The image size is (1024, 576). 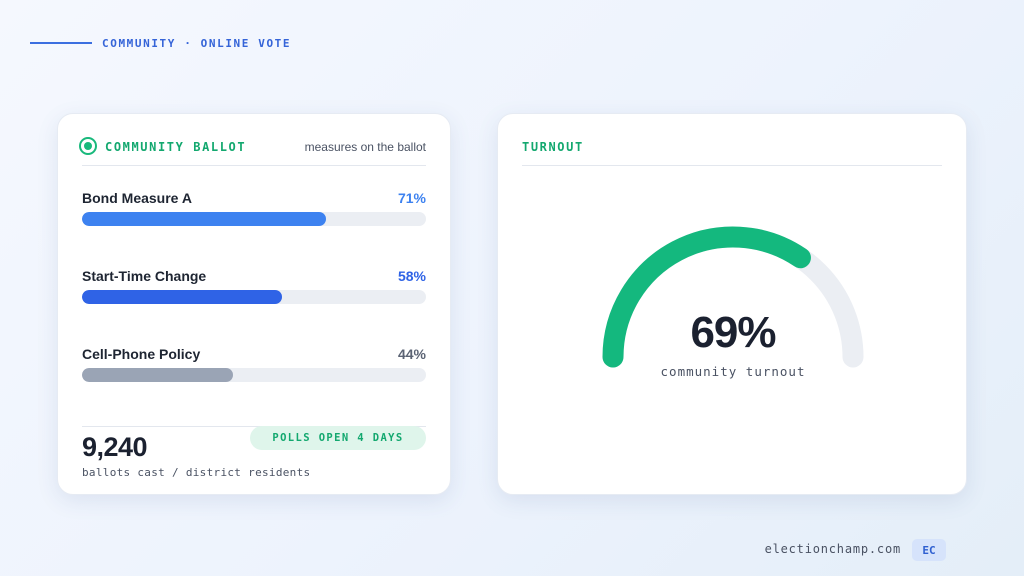 What do you see at coordinates (141, 354) in the screenshot?
I see `measure-label: Cell-Phone Policy` at bounding box center [141, 354].